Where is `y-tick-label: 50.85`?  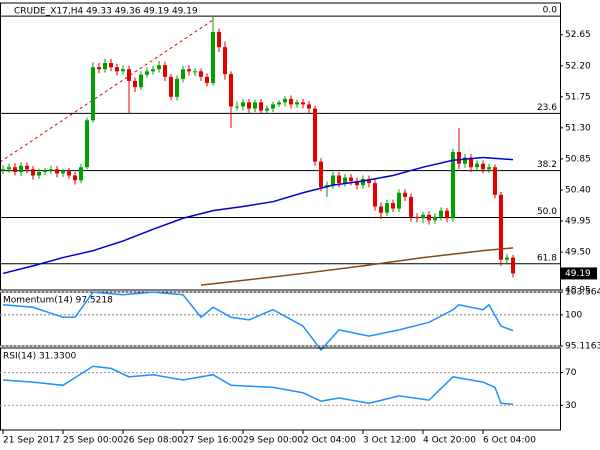 y-tick-label: 50.85 is located at coordinates (578, 159).